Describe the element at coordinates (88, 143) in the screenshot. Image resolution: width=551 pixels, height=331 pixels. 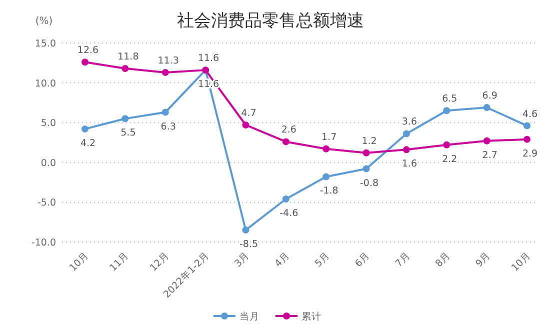
I see `data-label: 4.2` at that location.